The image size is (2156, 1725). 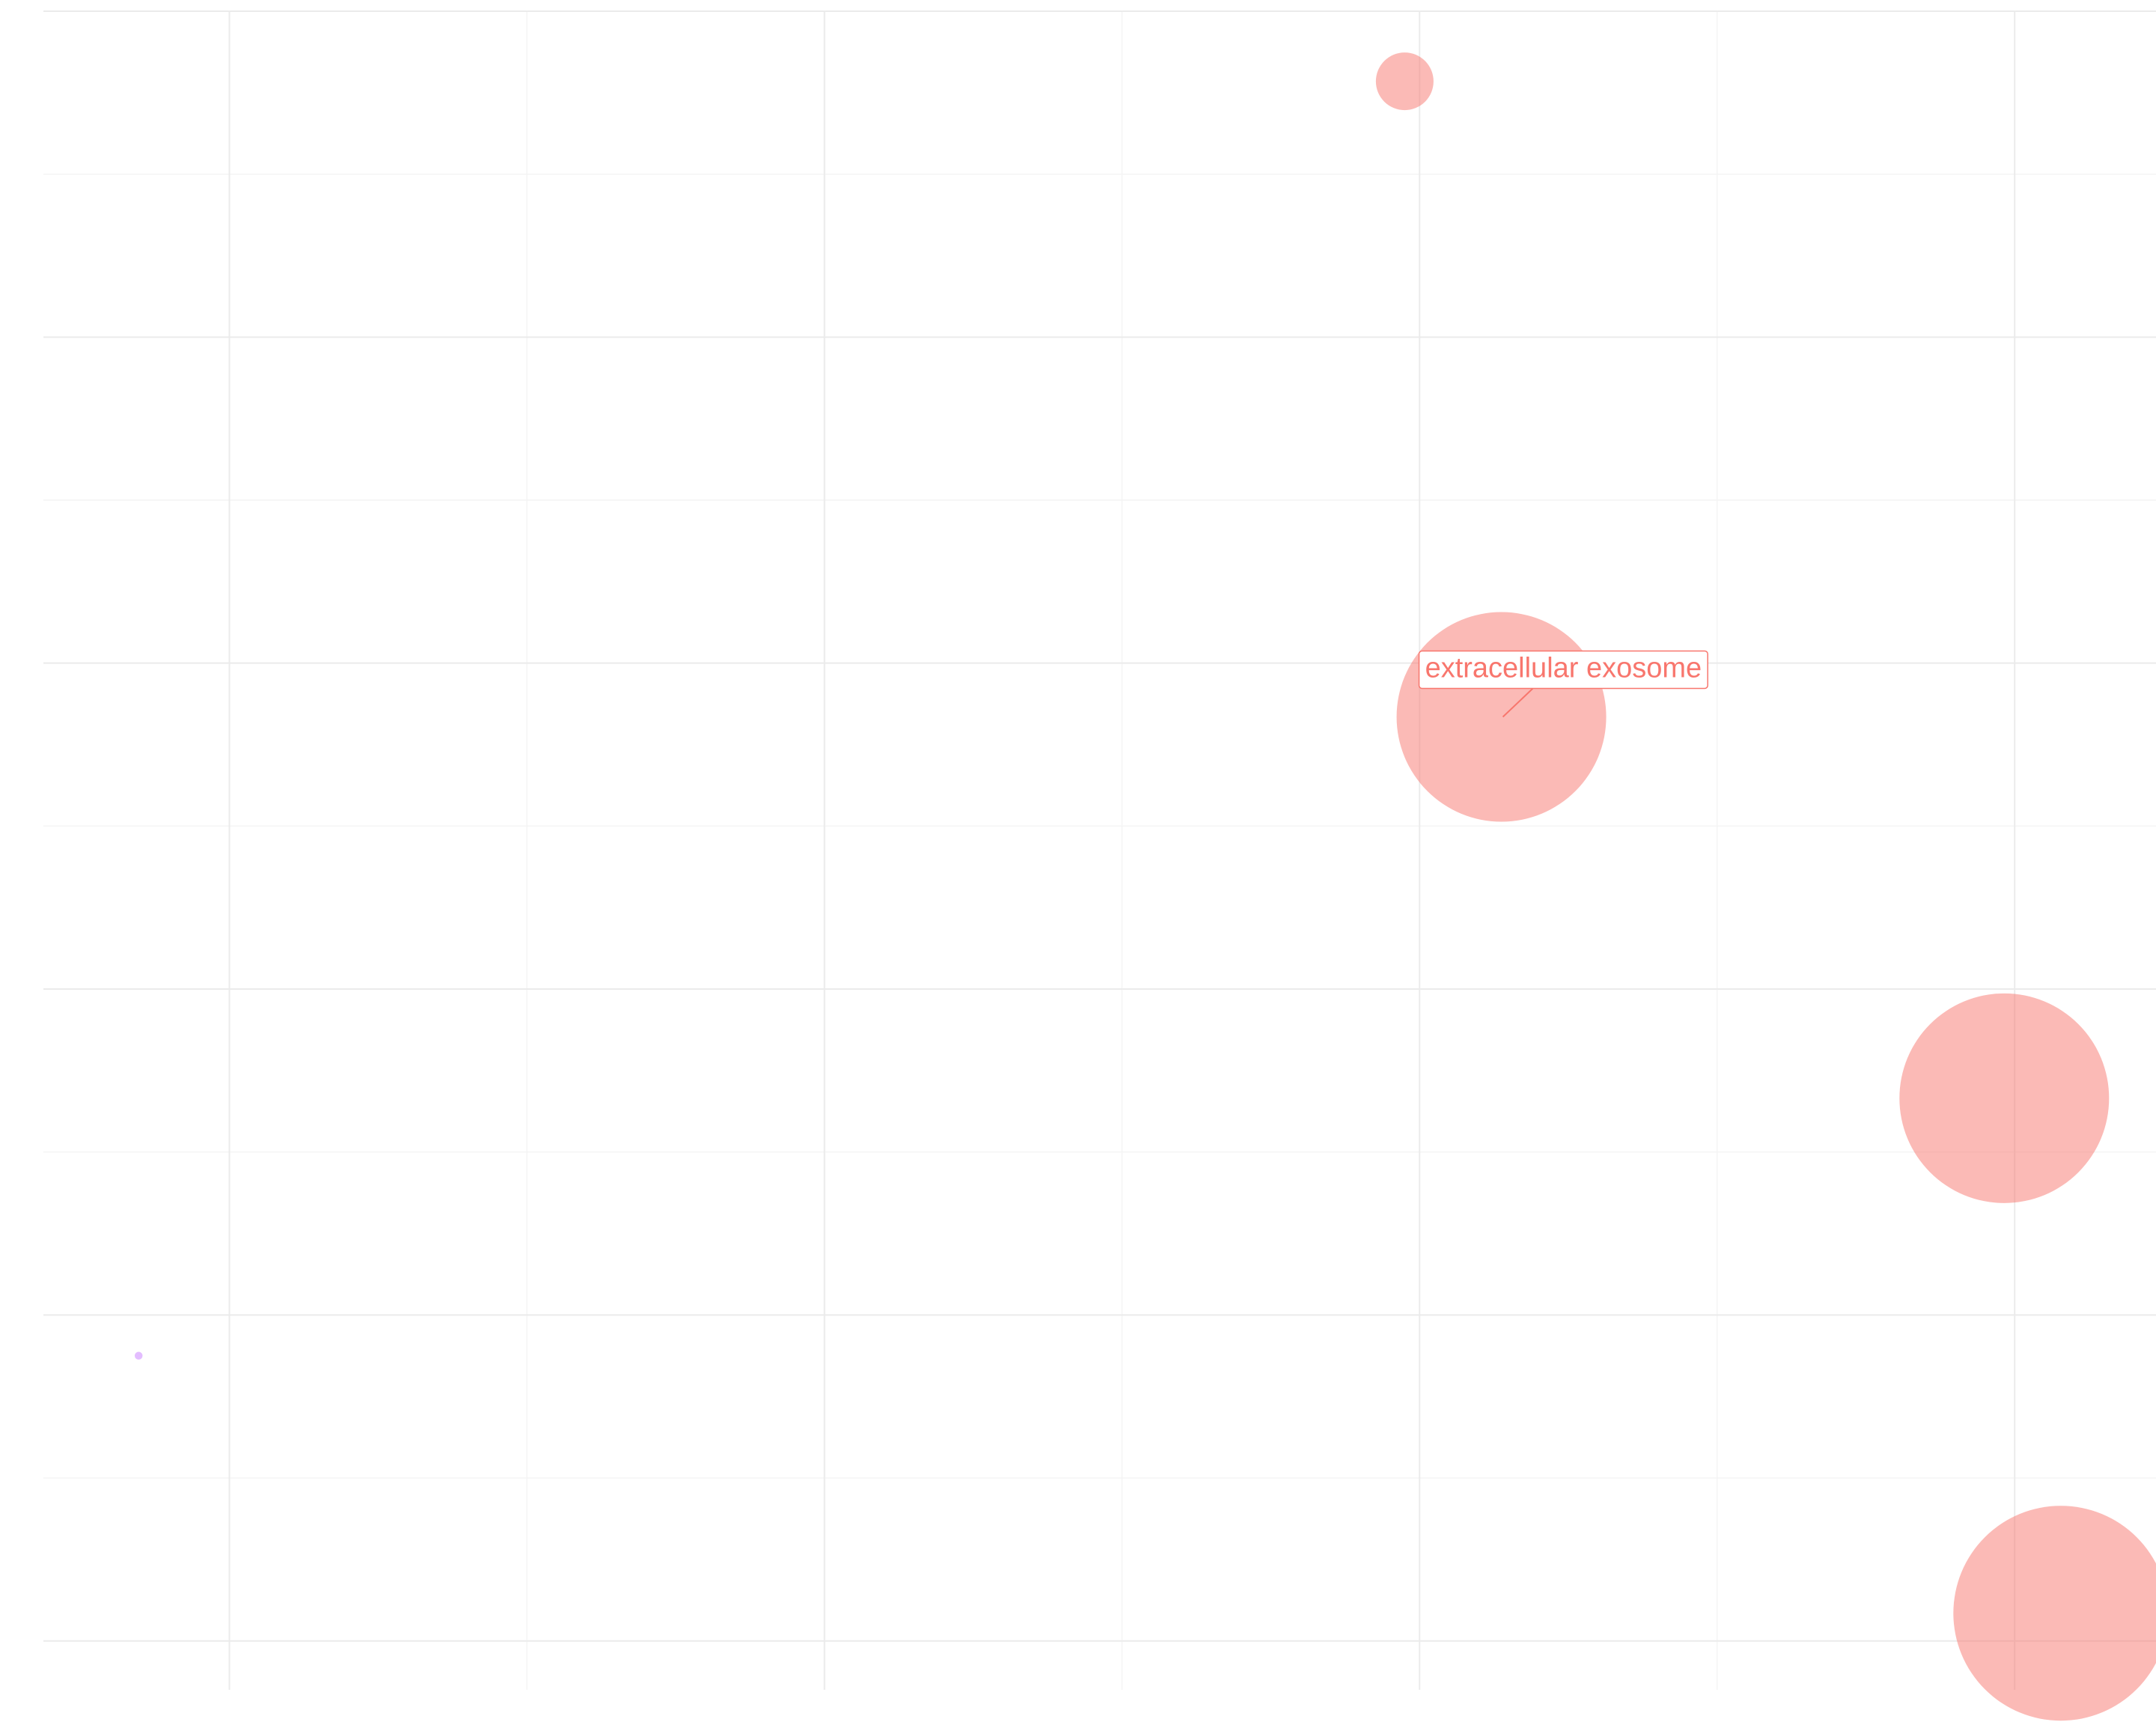 I want to click on annotation-label-box, so click(x=1563, y=670).